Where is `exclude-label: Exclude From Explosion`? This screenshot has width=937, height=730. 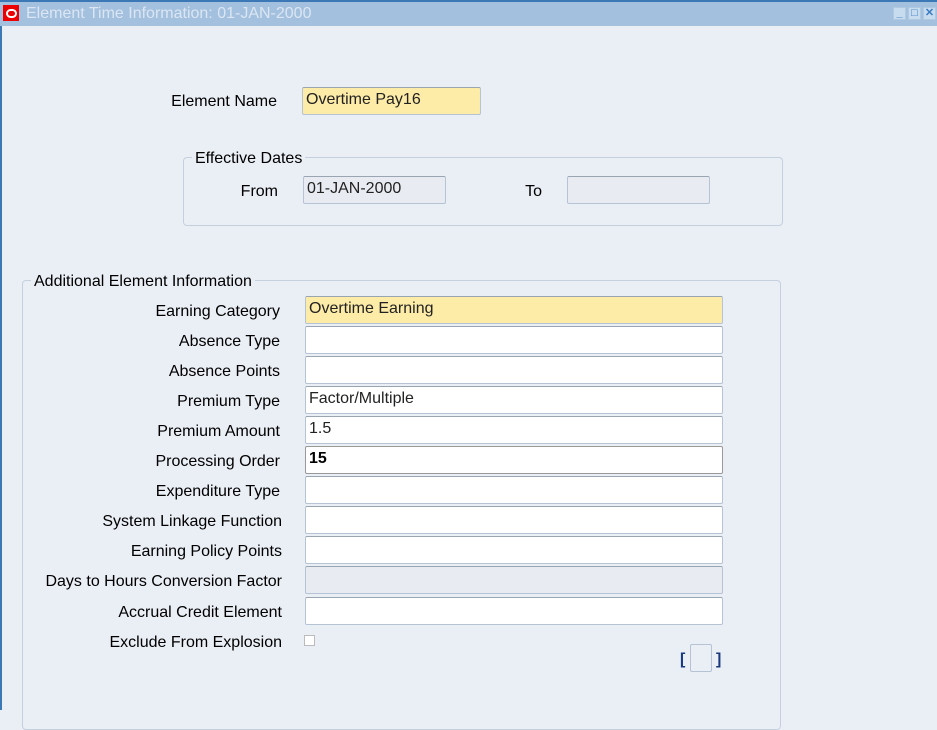 exclude-label: Exclude From Explosion is located at coordinates (195, 642).